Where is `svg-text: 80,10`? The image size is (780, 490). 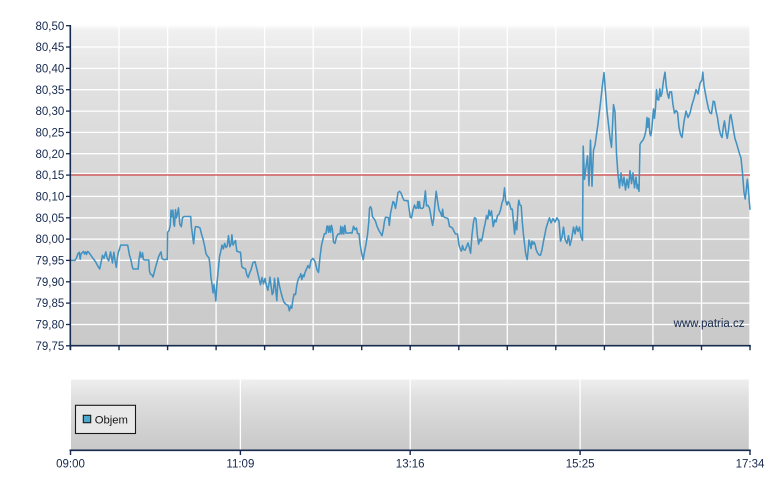
svg-text: 80,10 is located at coordinates (50, 198).